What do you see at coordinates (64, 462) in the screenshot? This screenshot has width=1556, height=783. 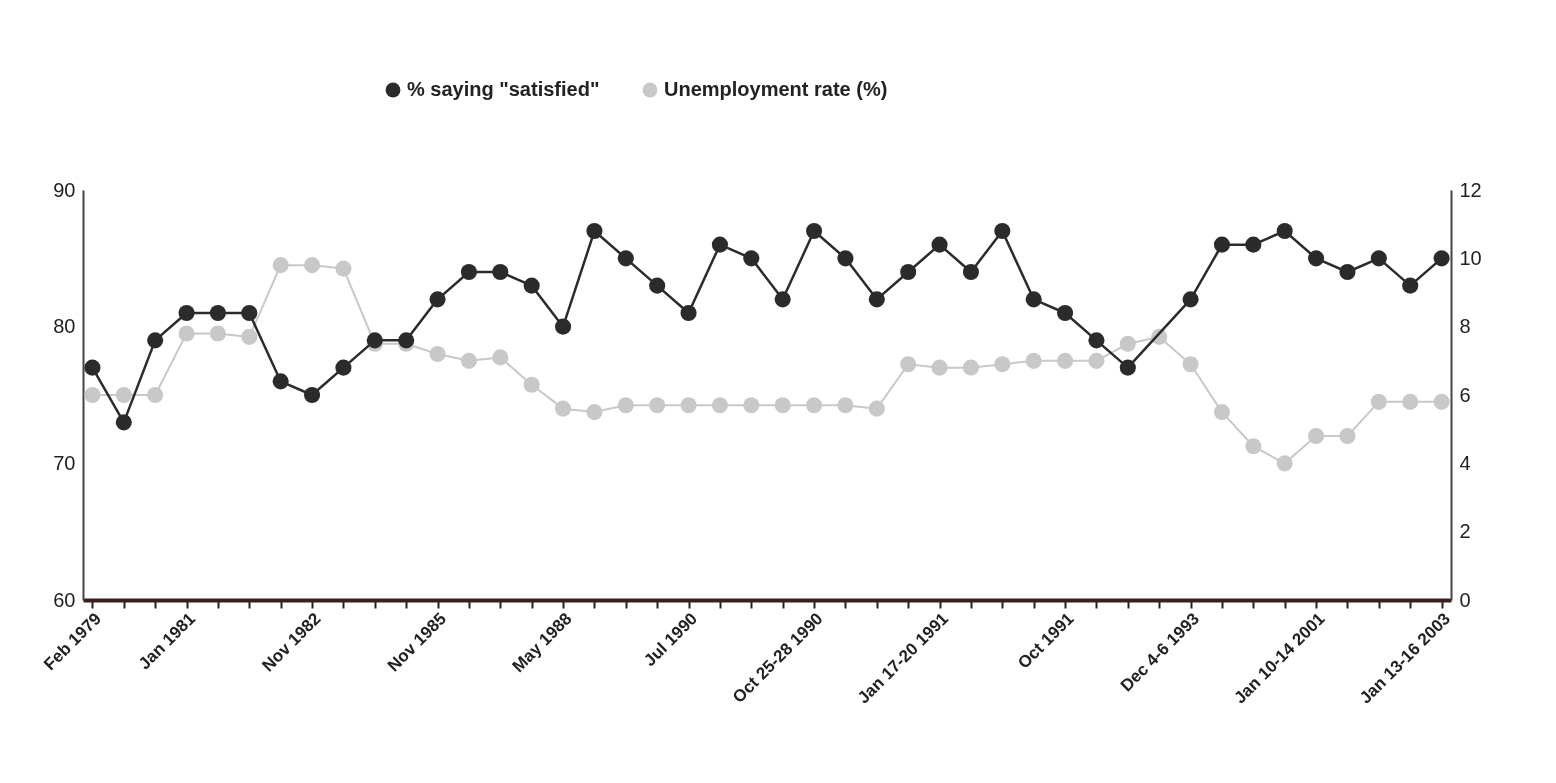 I see `y-tick-label: 70` at bounding box center [64, 462].